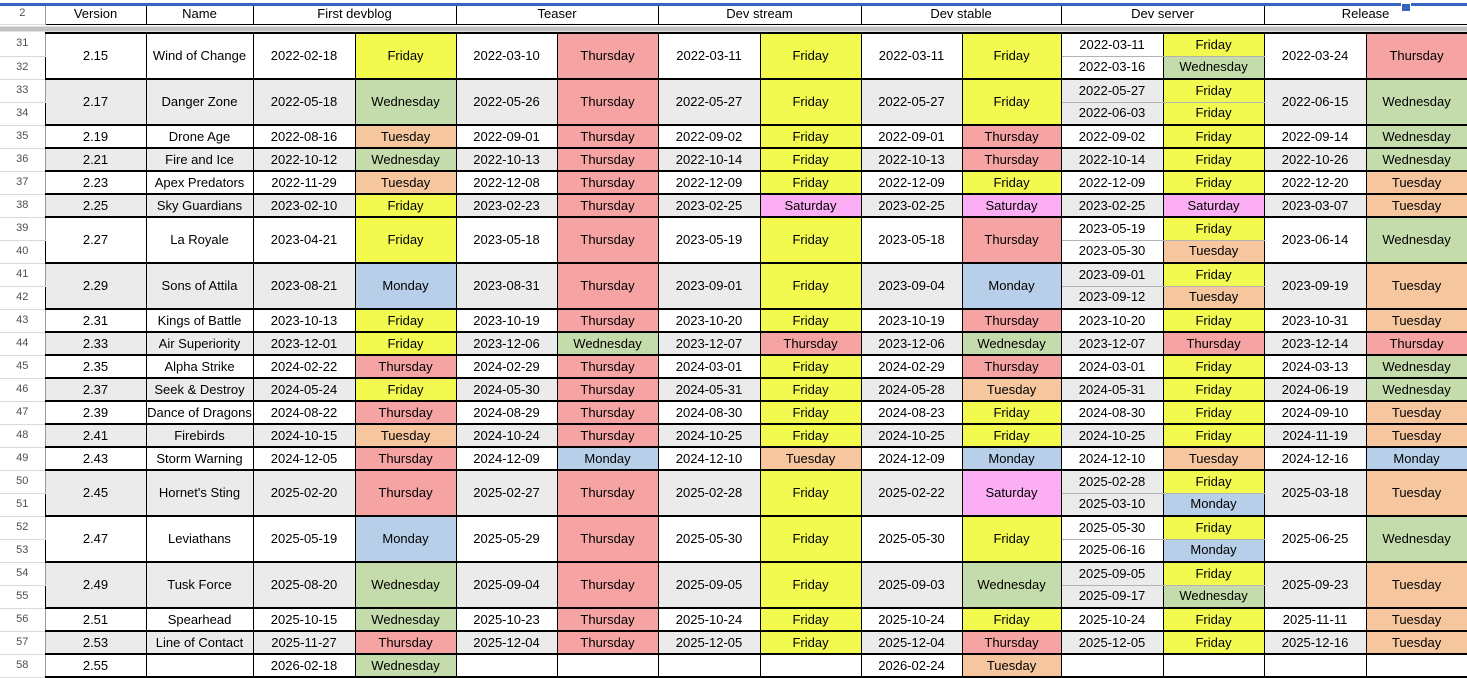  I want to click on name-cell: Sky Guardians, so click(199, 205).